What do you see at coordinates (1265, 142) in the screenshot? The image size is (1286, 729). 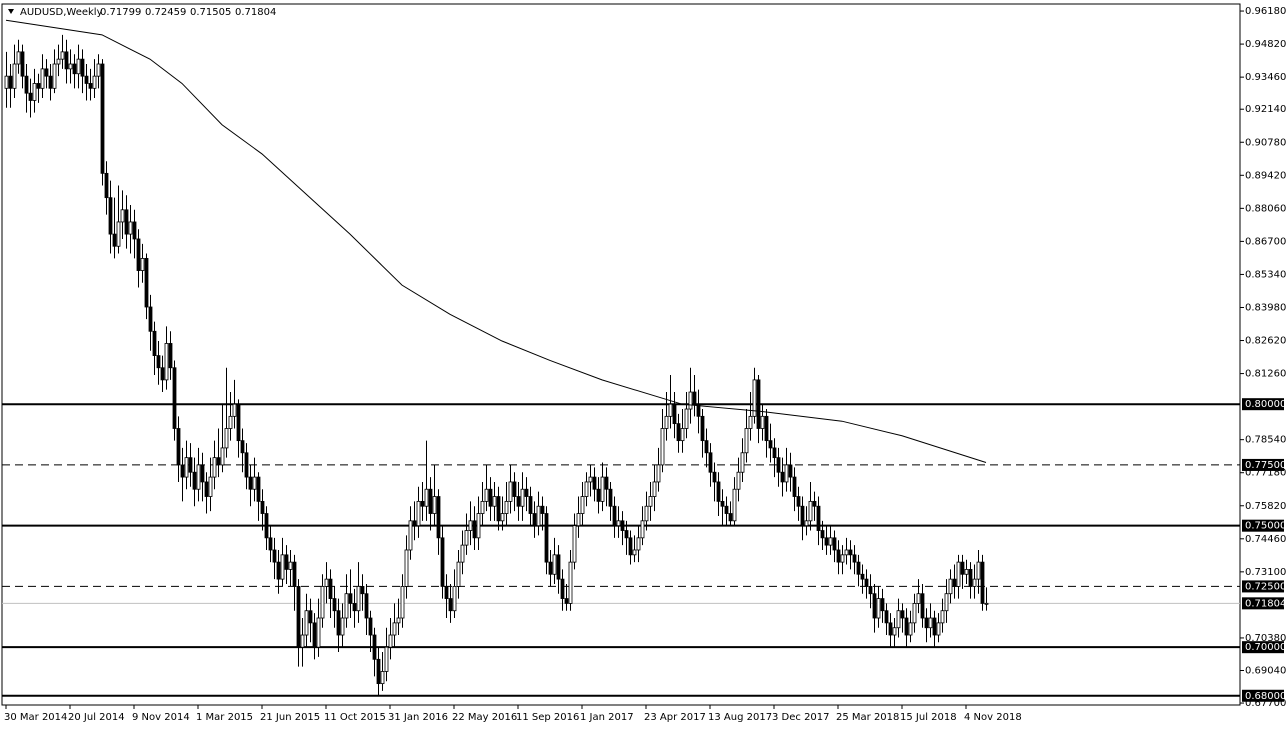 I see `y-tick-label: 0.90780` at bounding box center [1265, 142].